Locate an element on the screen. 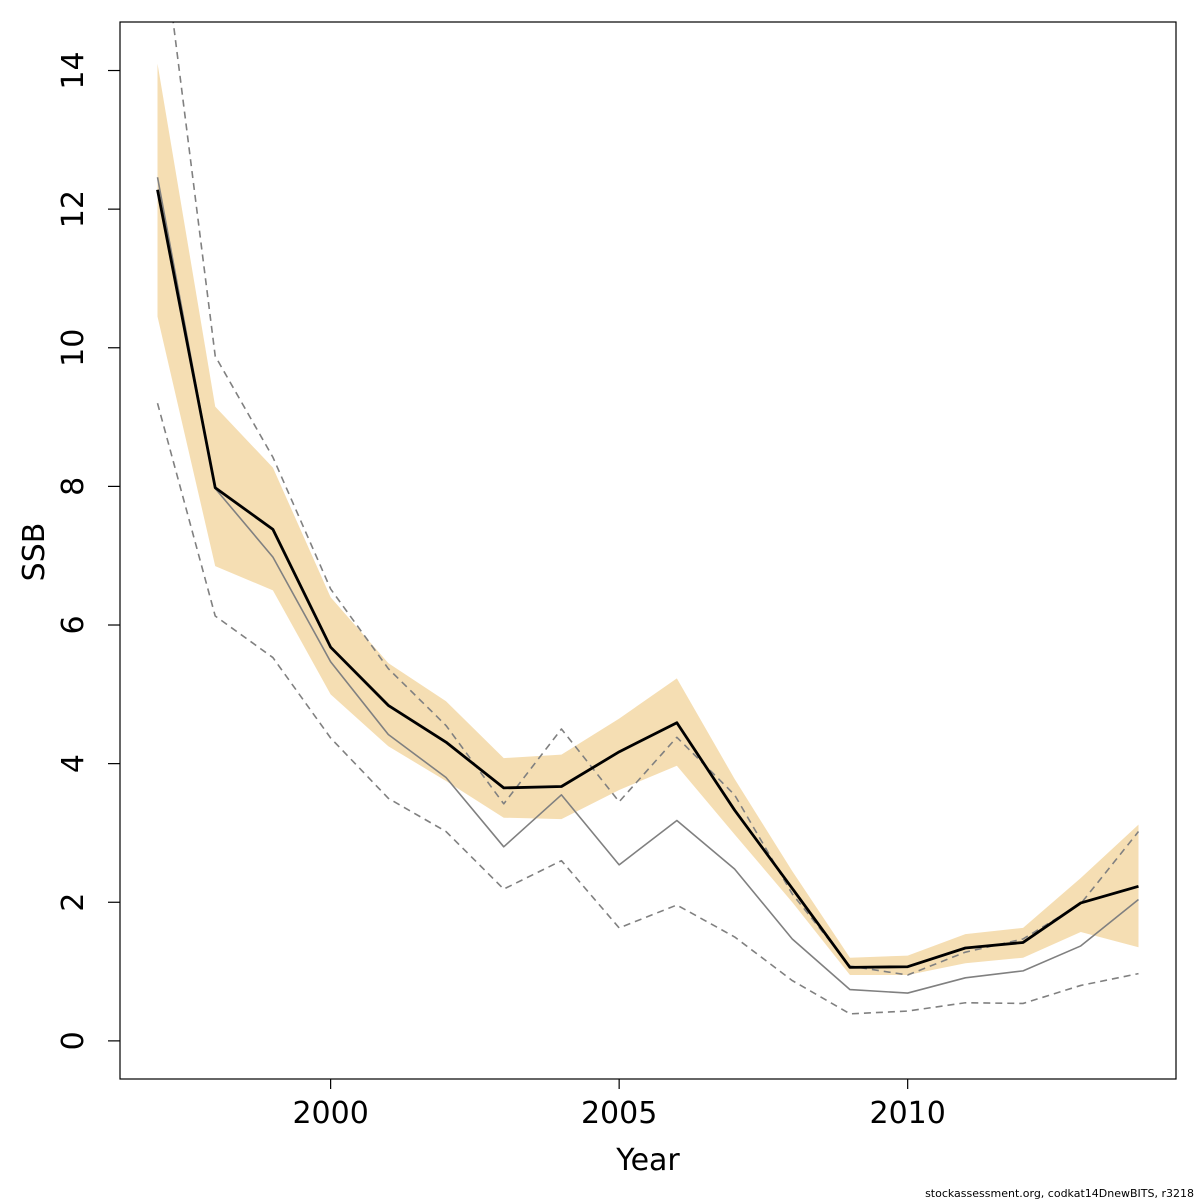  y-tick-label: 4 is located at coordinates (73, 763).